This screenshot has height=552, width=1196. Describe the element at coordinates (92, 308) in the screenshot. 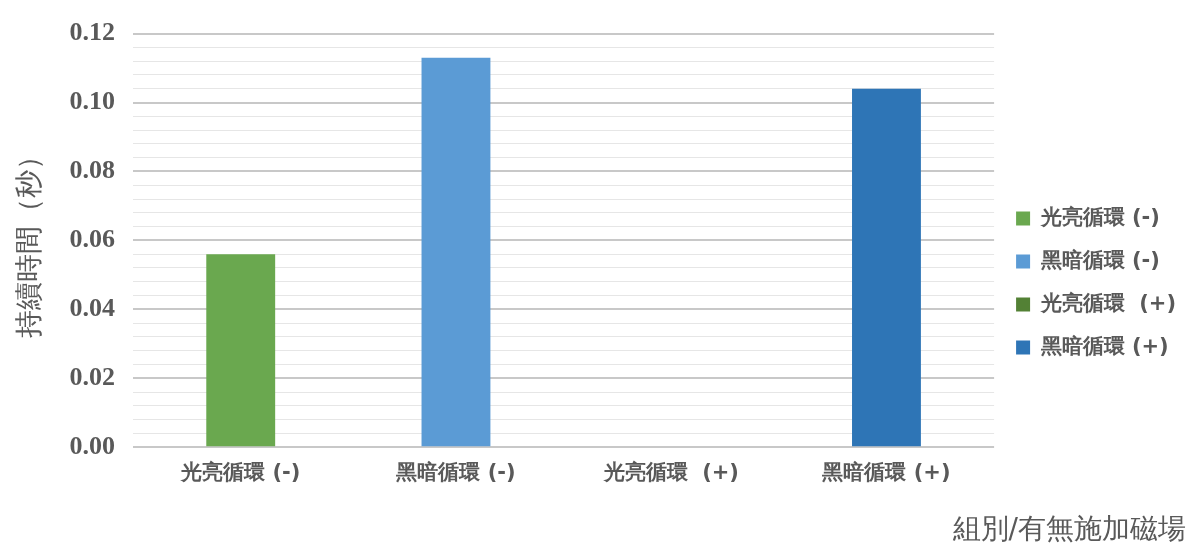

I see `y-tick-label: 0.04` at that location.